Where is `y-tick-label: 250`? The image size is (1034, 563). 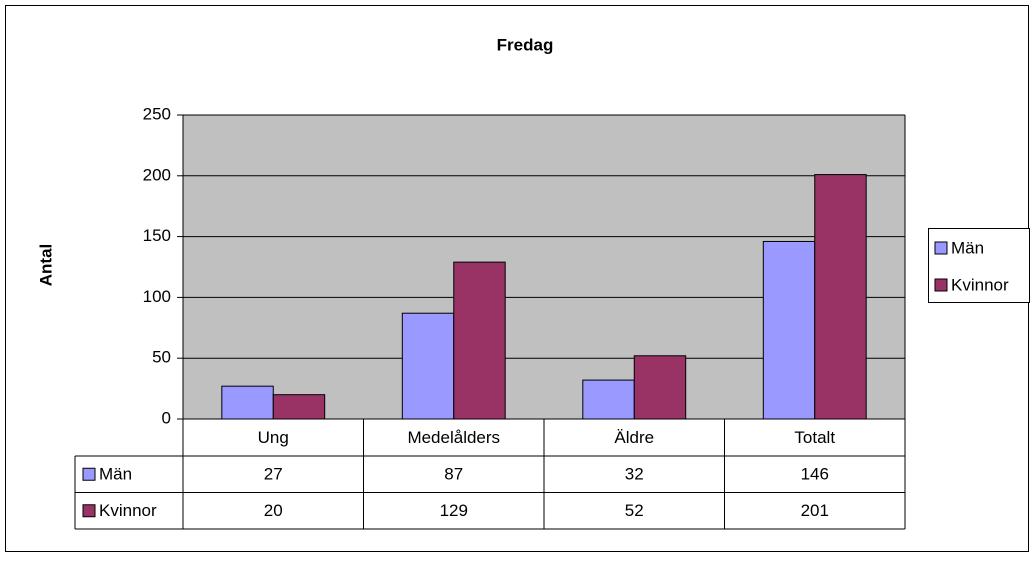
y-tick-label: 250 is located at coordinates (157, 113).